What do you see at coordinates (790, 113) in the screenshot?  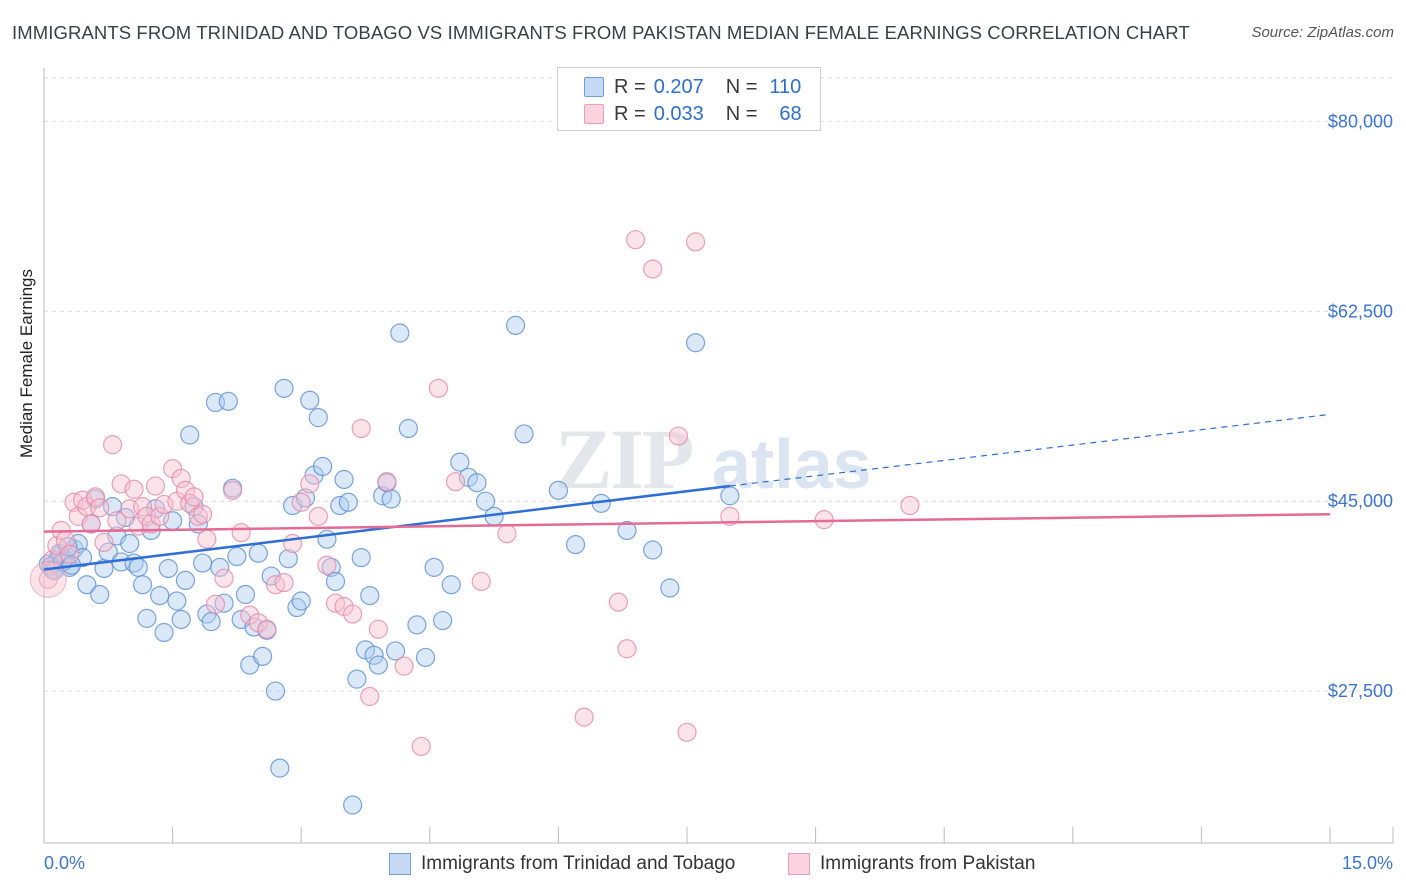 I see `legend-n-value: 68` at bounding box center [790, 113].